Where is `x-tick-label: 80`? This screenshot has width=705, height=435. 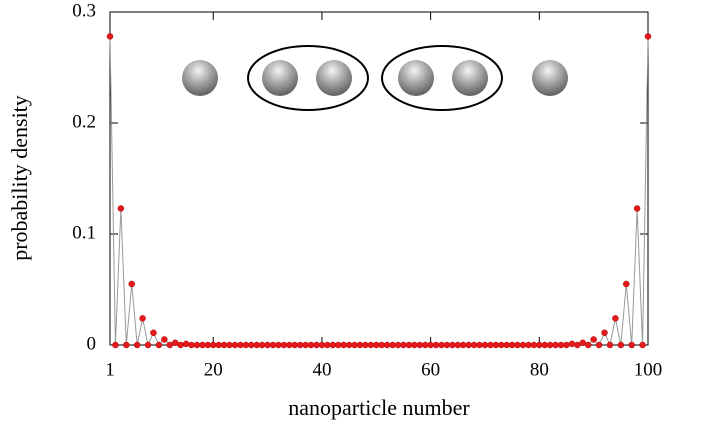
x-tick-label: 80 is located at coordinates (539, 369).